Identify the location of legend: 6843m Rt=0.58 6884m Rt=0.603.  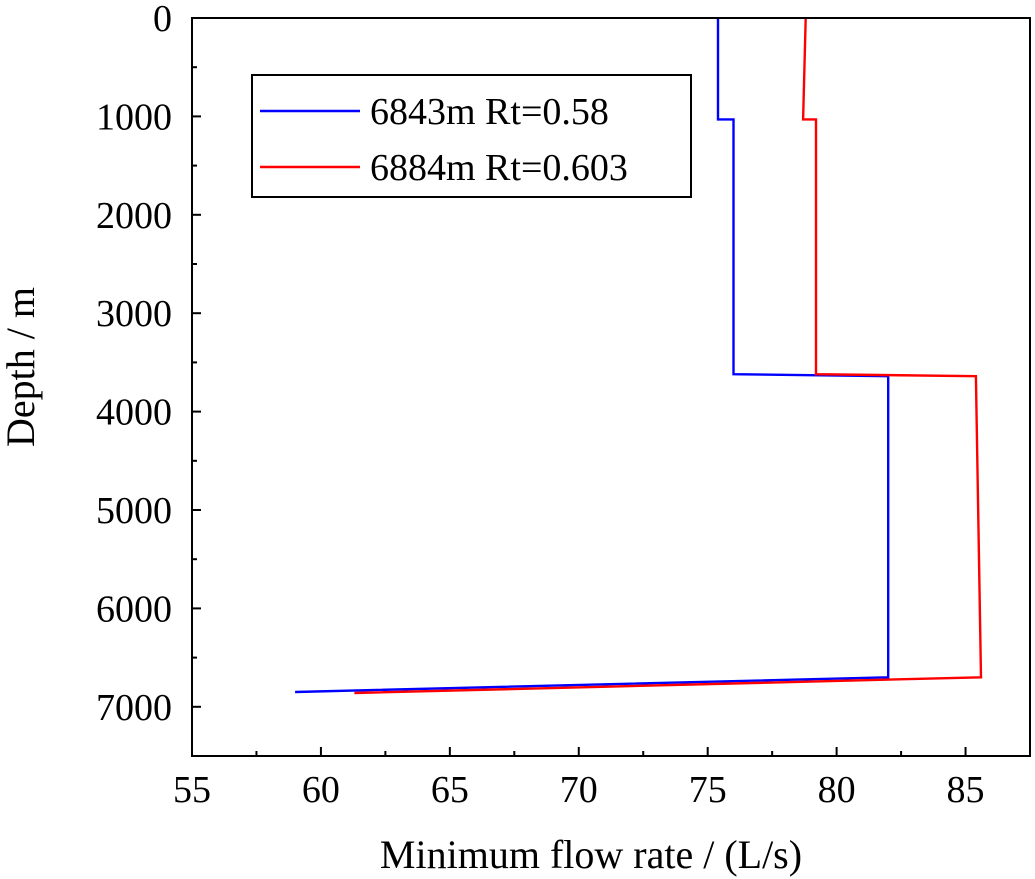
(471, 136).